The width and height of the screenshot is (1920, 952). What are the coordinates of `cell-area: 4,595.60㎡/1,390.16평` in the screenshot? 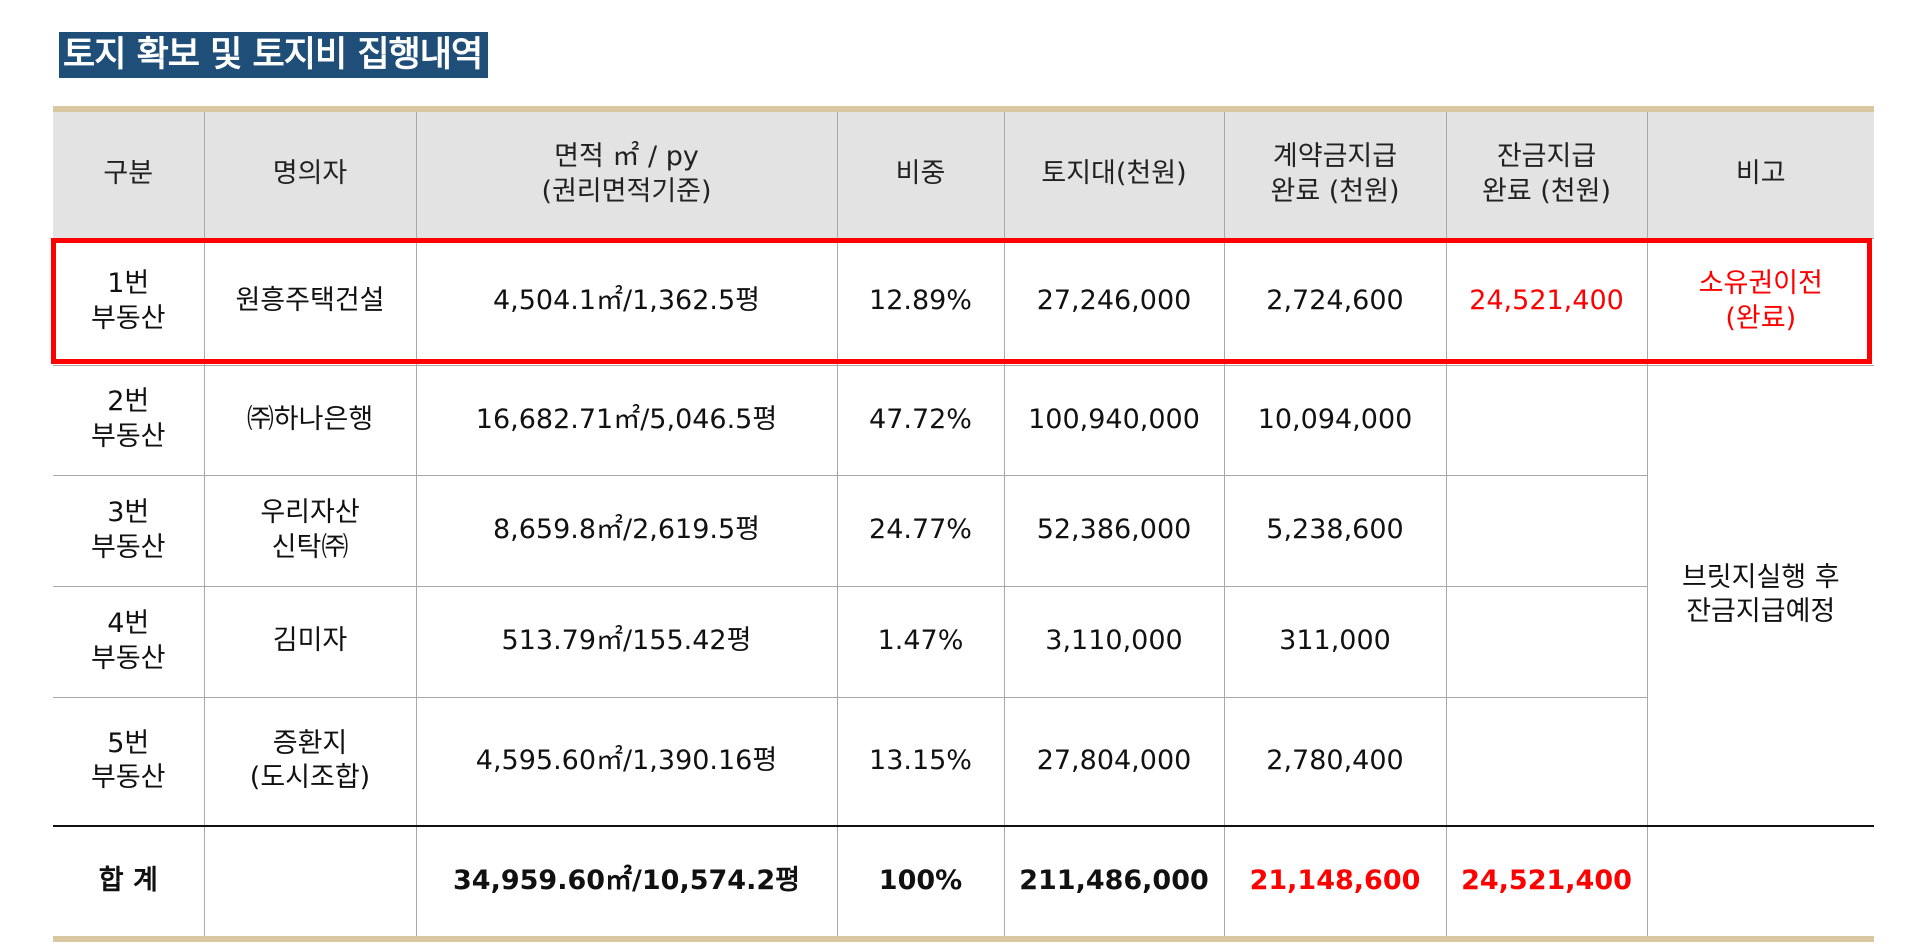 It's located at (626, 761).